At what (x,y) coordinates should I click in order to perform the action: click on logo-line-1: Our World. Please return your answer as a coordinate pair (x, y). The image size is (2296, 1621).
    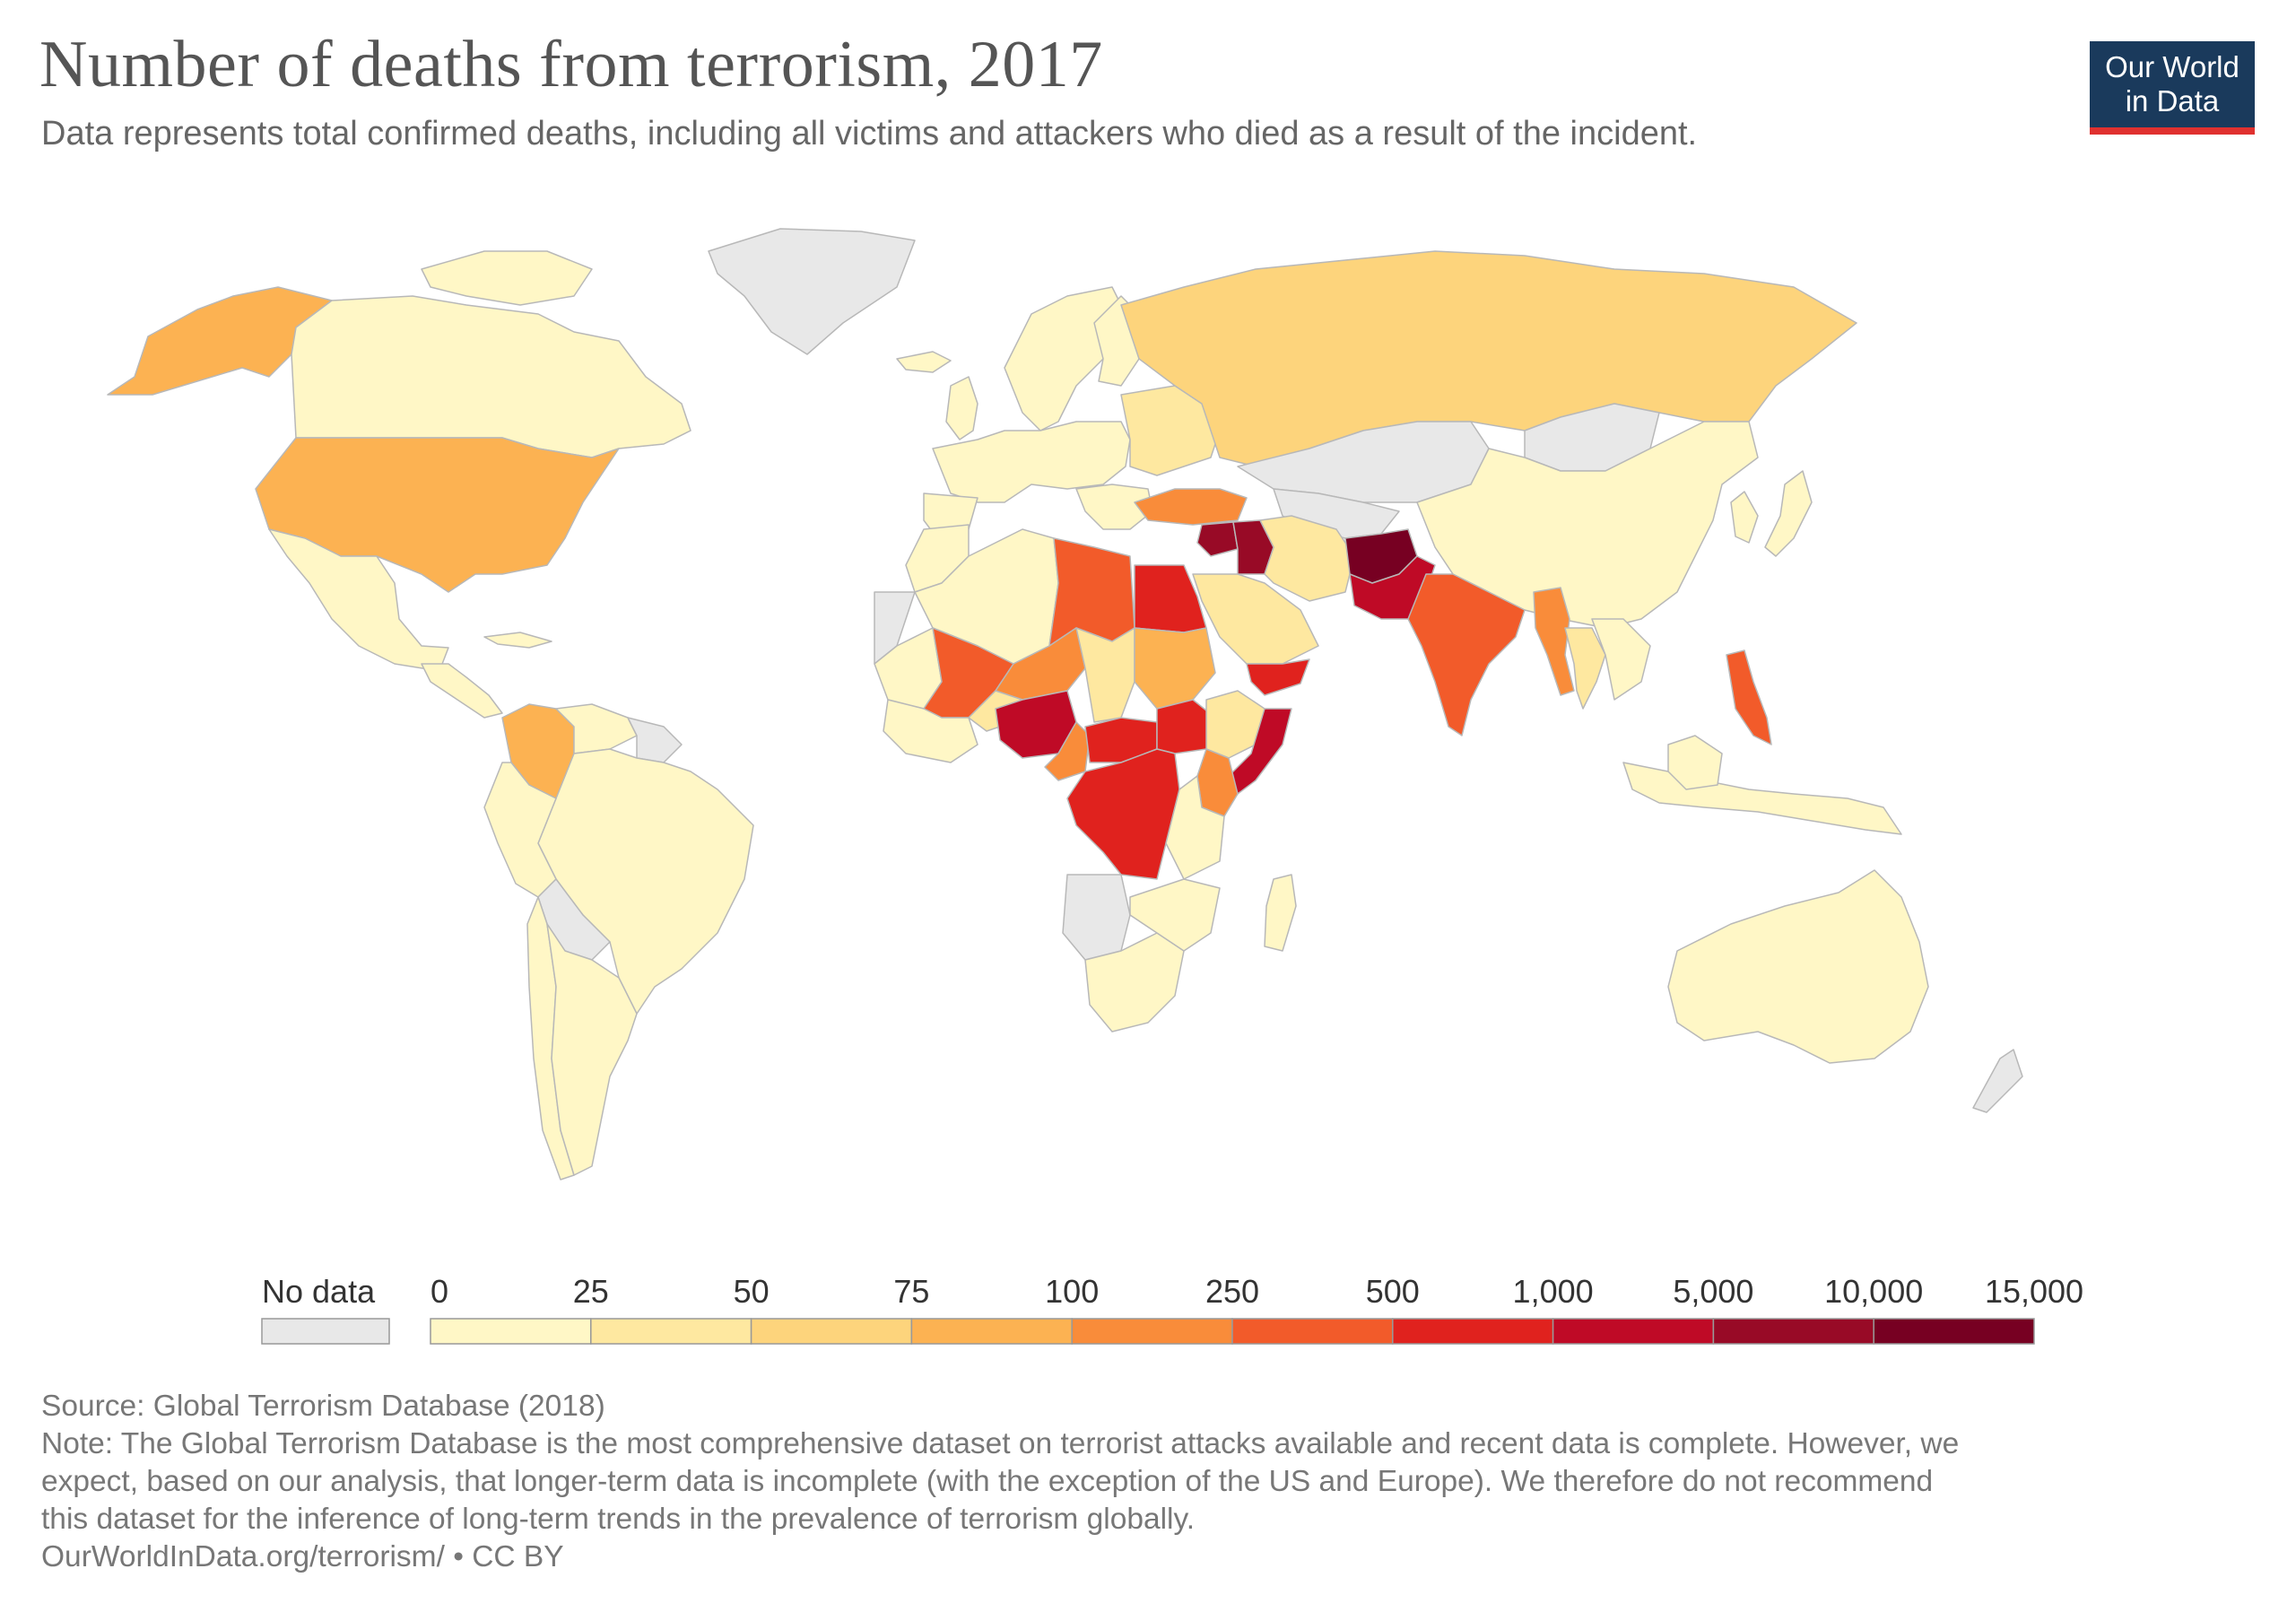
    Looking at the image, I should click on (2172, 66).